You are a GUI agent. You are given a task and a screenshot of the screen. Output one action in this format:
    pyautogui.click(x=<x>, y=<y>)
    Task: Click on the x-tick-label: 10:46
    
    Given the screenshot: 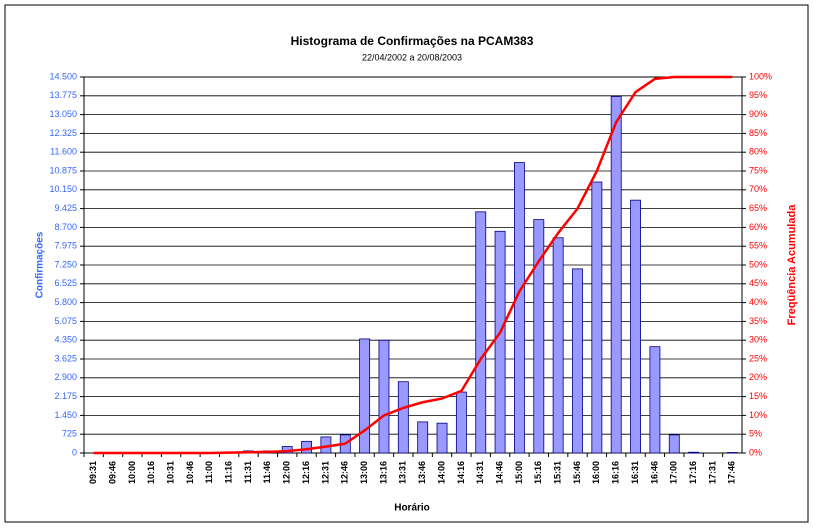 What is the action you would take?
    pyautogui.click(x=190, y=472)
    